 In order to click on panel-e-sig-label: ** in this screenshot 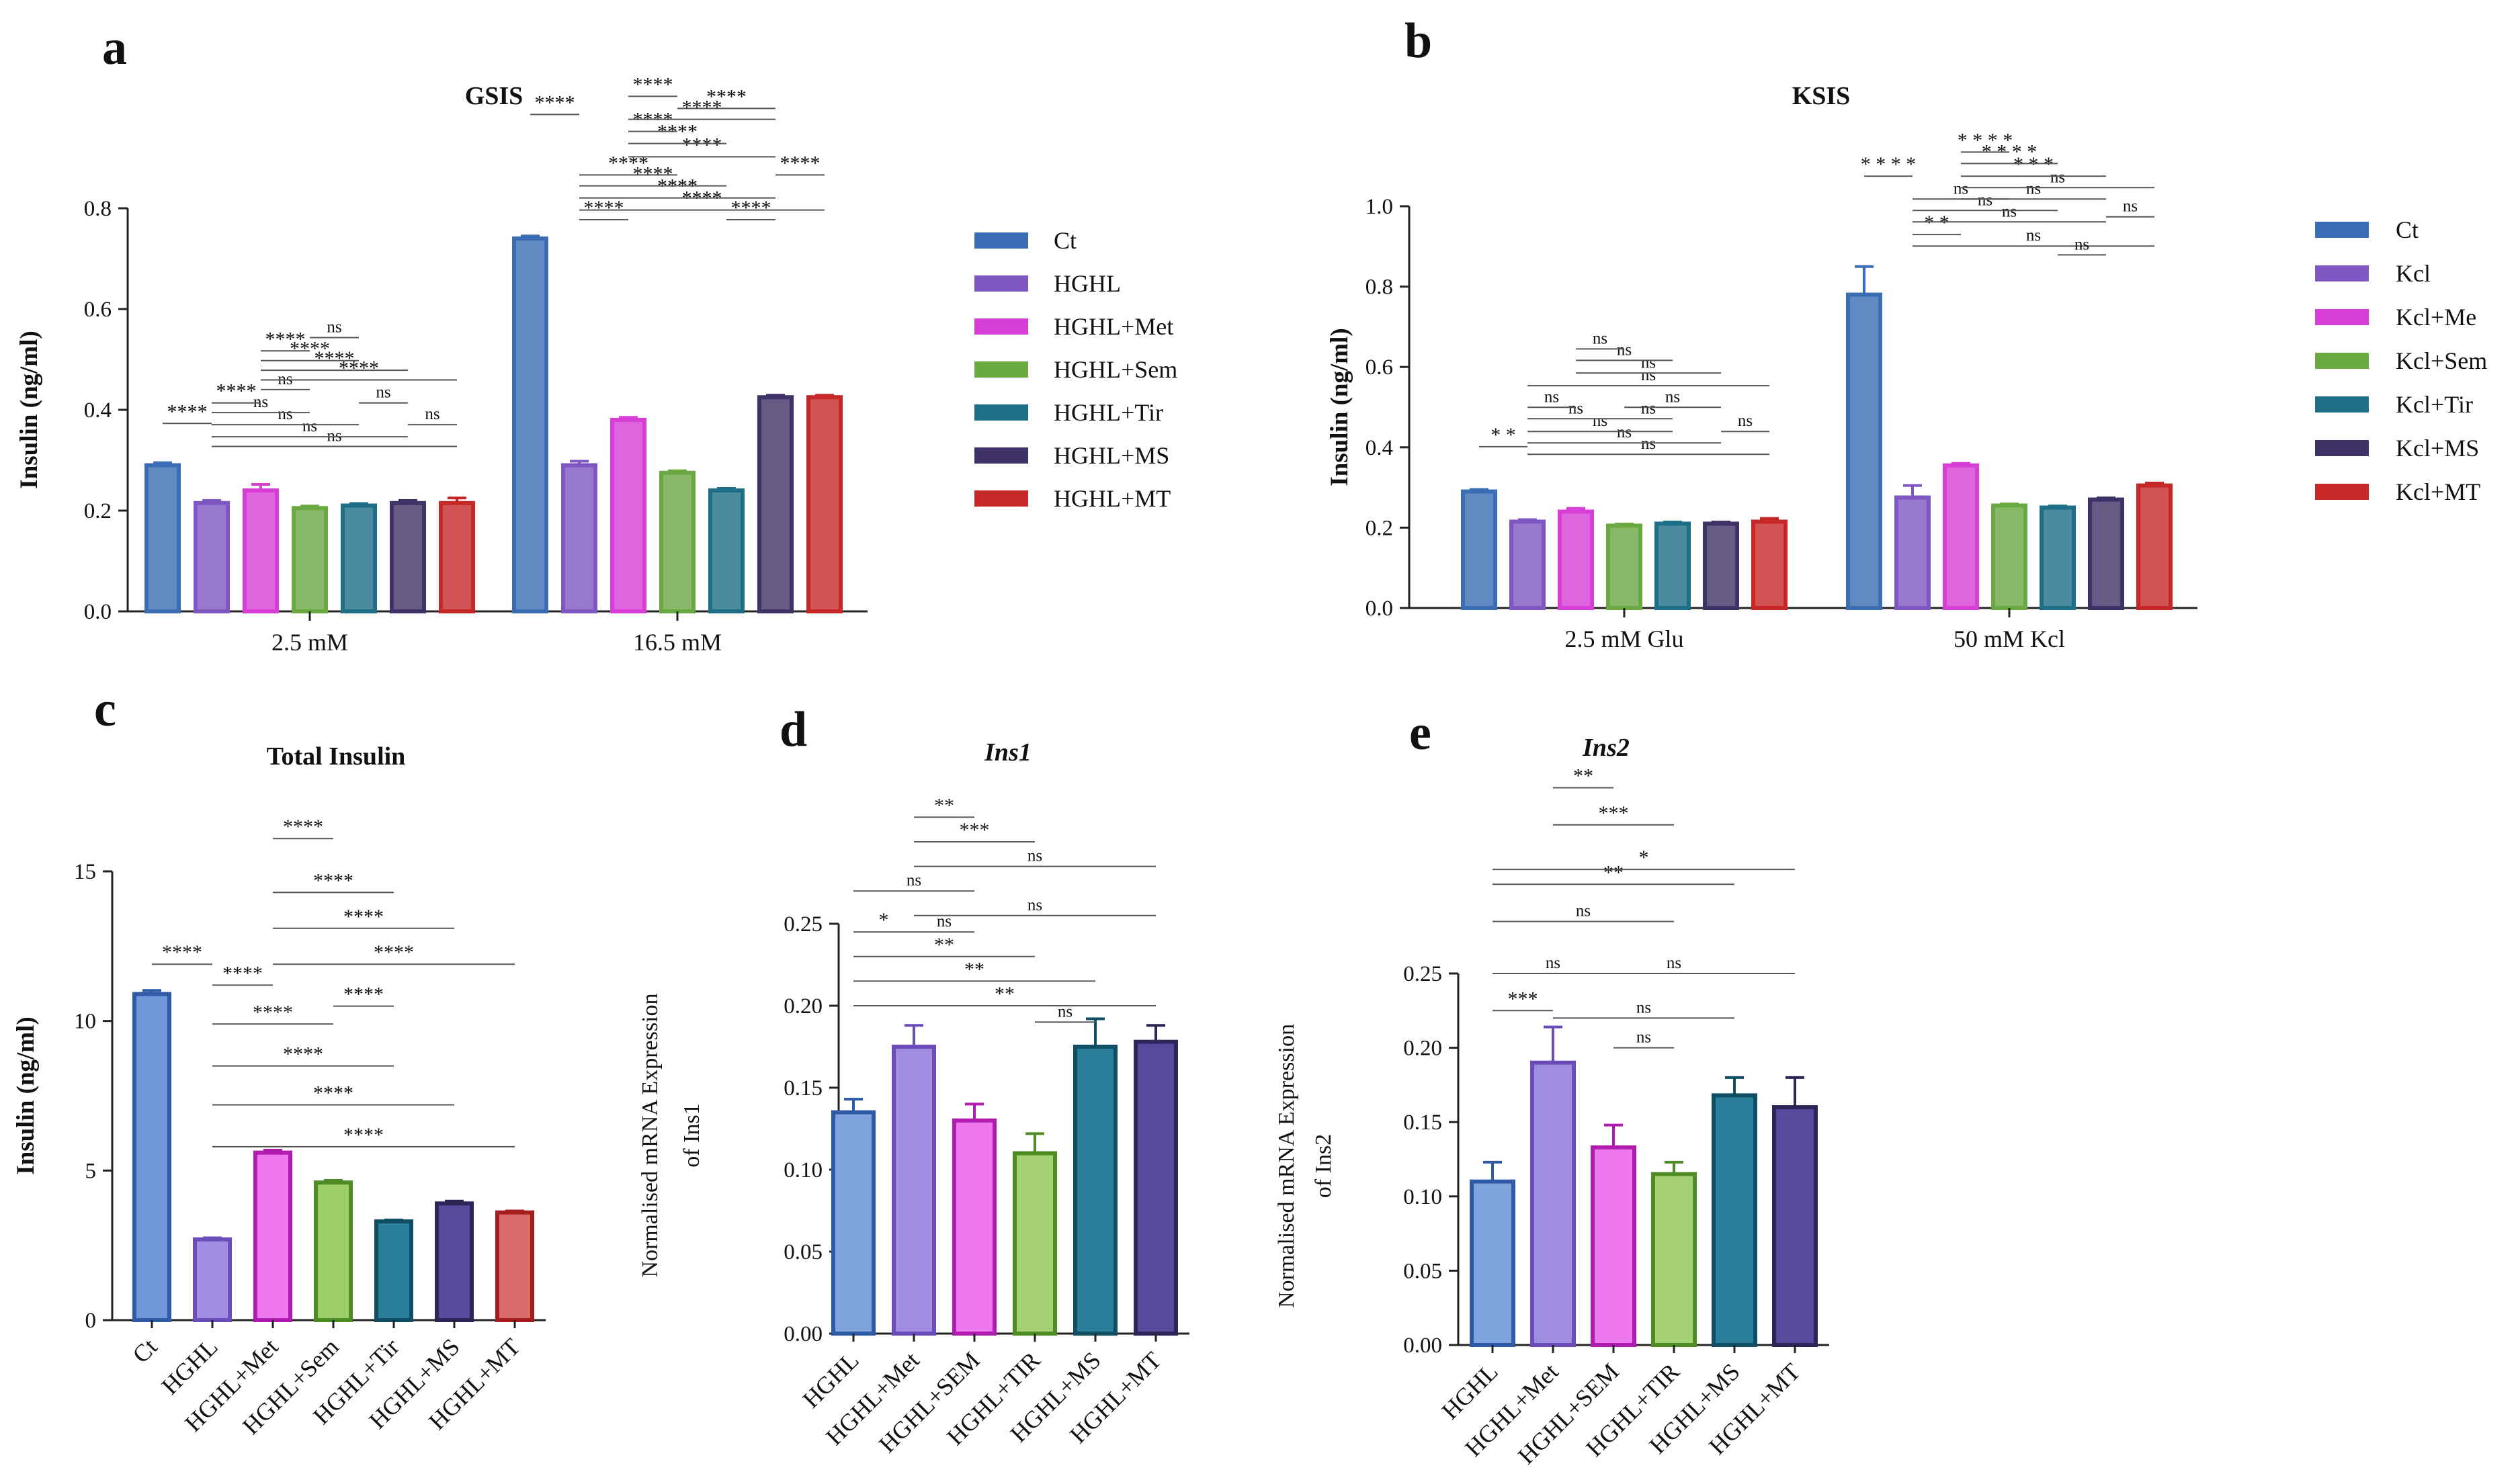, I will do `click(1613, 872)`.